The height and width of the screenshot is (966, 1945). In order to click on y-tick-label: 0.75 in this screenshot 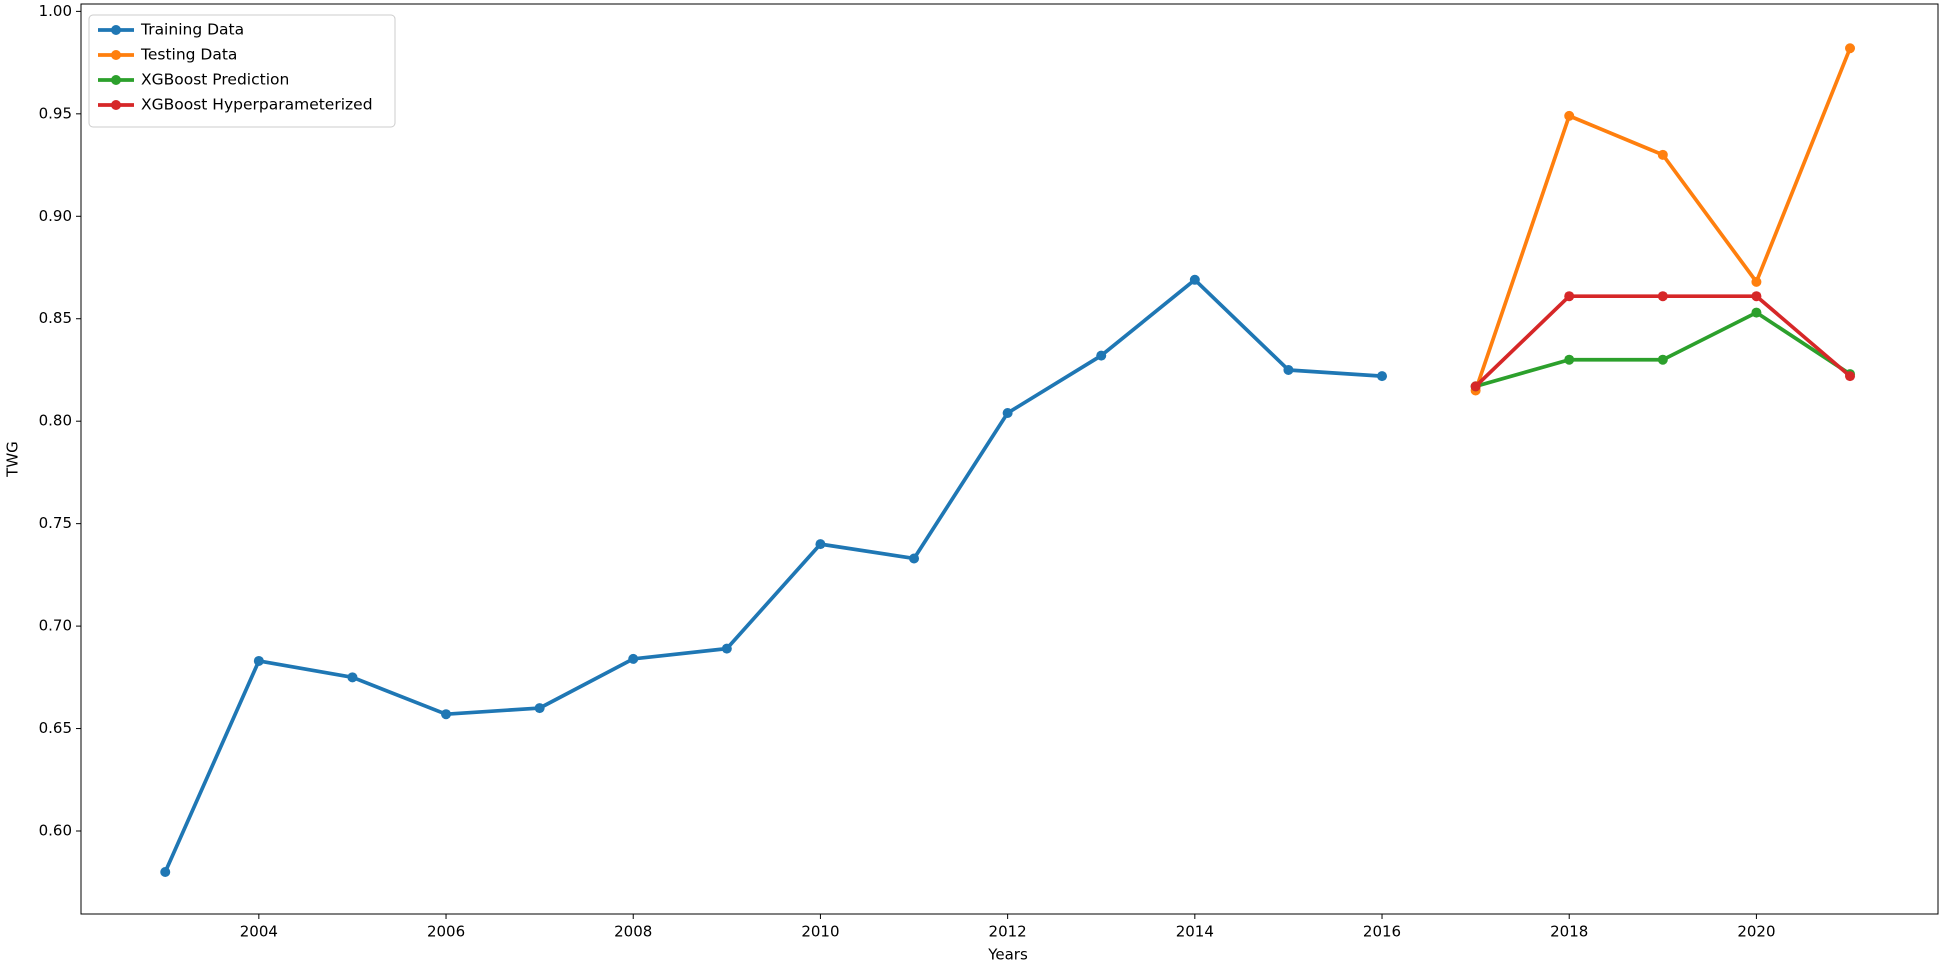, I will do `click(55, 523)`.